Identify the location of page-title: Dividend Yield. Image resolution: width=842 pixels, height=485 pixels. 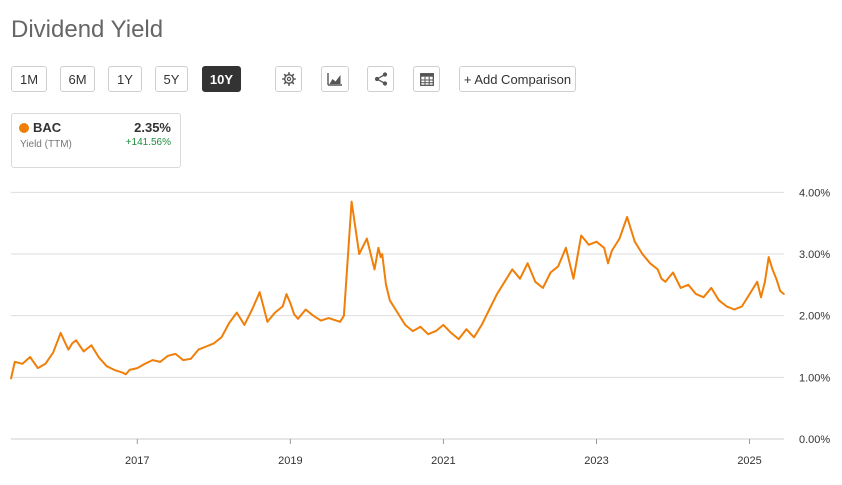
(87, 29).